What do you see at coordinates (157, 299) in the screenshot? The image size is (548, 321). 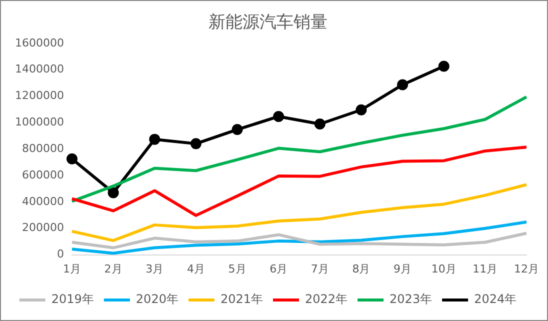 I see `legend-label: 2020年` at bounding box center [157, 299].